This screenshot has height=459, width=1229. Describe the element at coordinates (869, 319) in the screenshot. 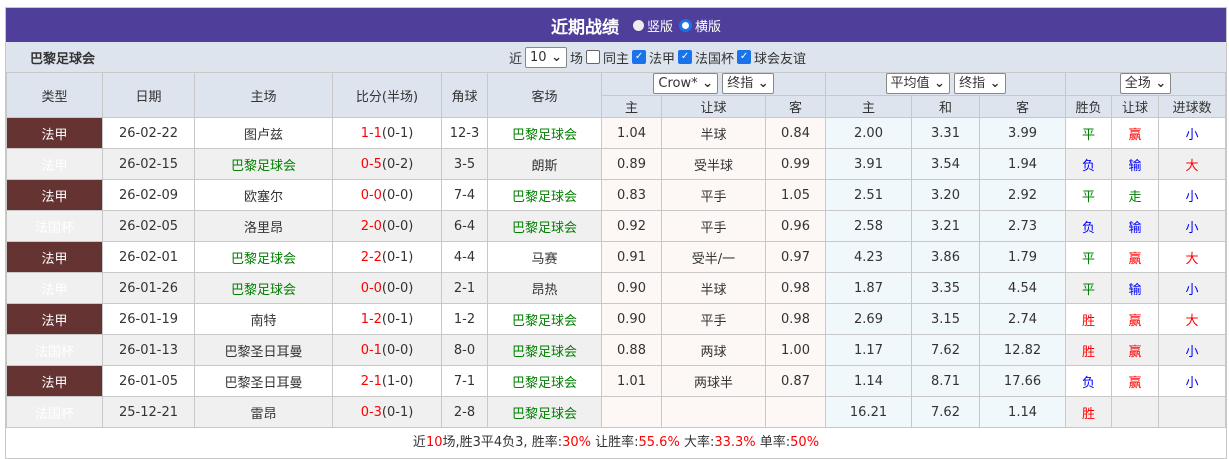

I see `eu-home-odds: 2.69` at that location.